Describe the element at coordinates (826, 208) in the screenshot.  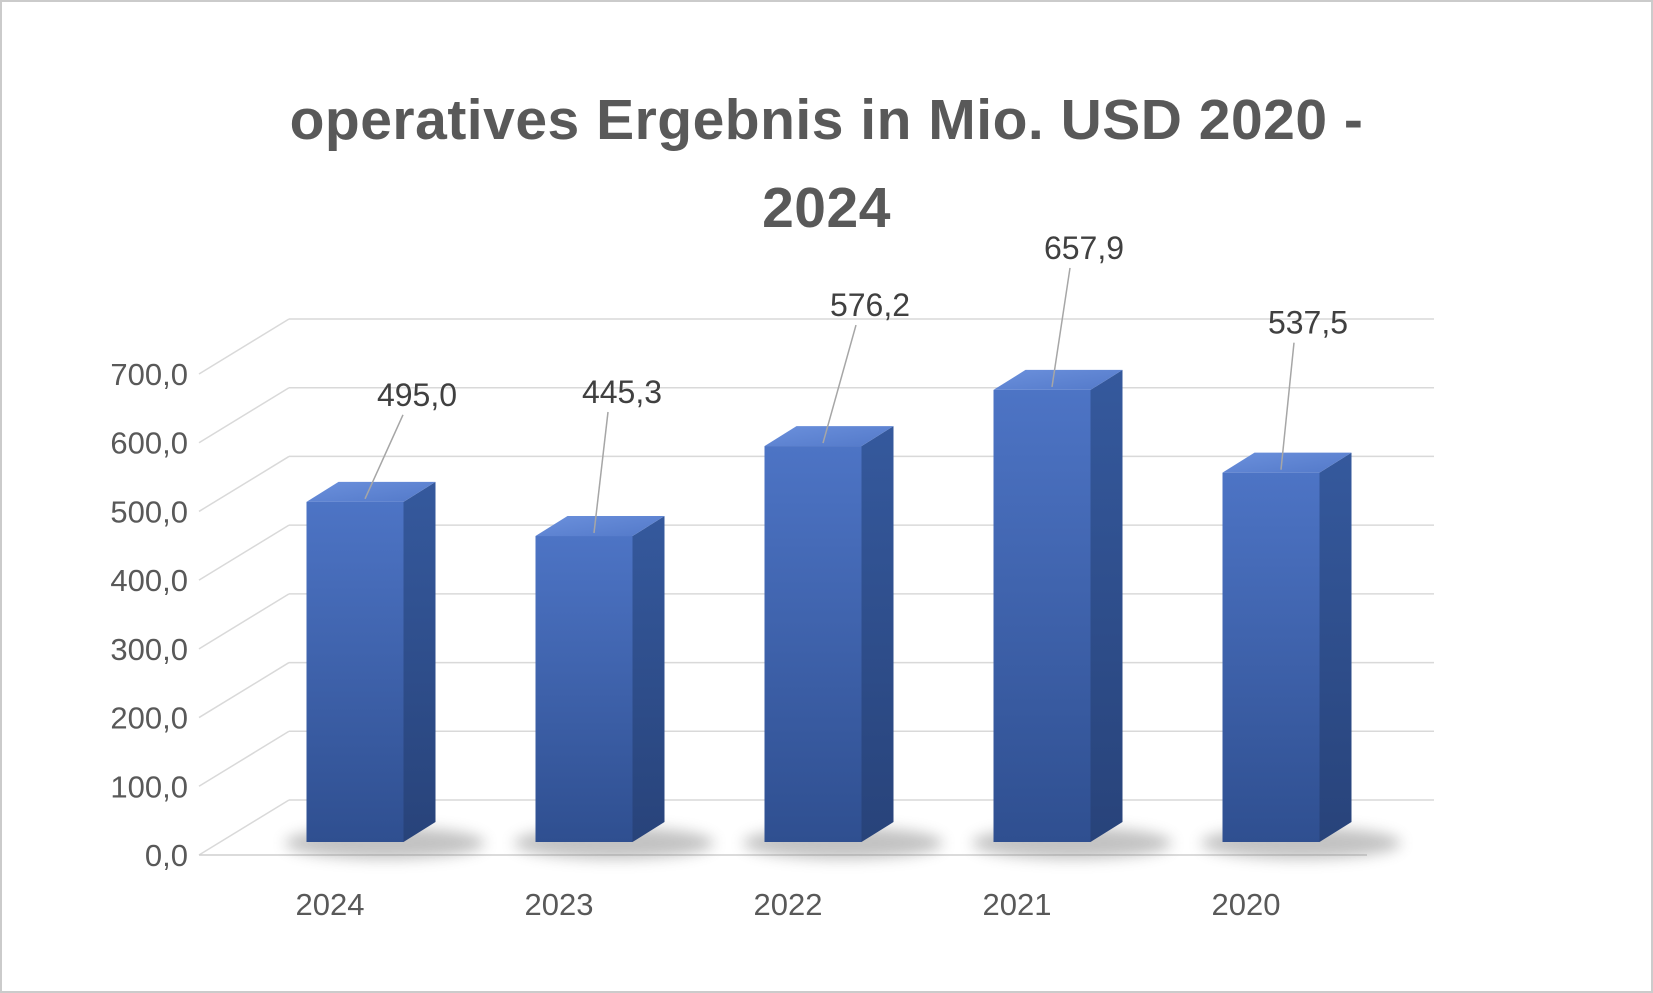
I see `chart-title-line-2: 2024` at that location.